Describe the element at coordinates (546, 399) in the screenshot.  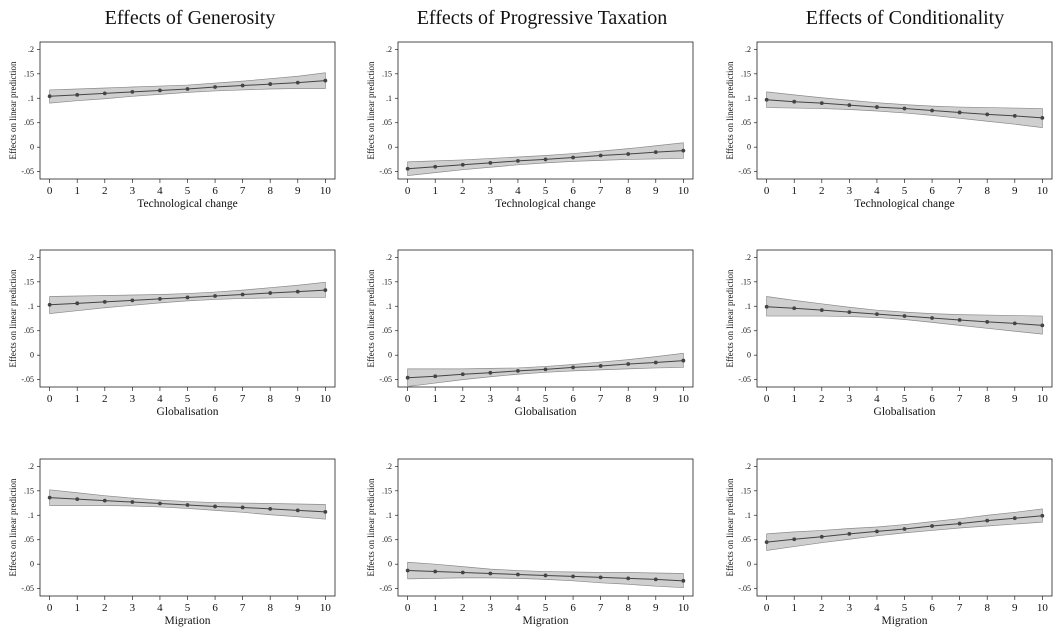
I see `x-tick-label: 5` at that location.